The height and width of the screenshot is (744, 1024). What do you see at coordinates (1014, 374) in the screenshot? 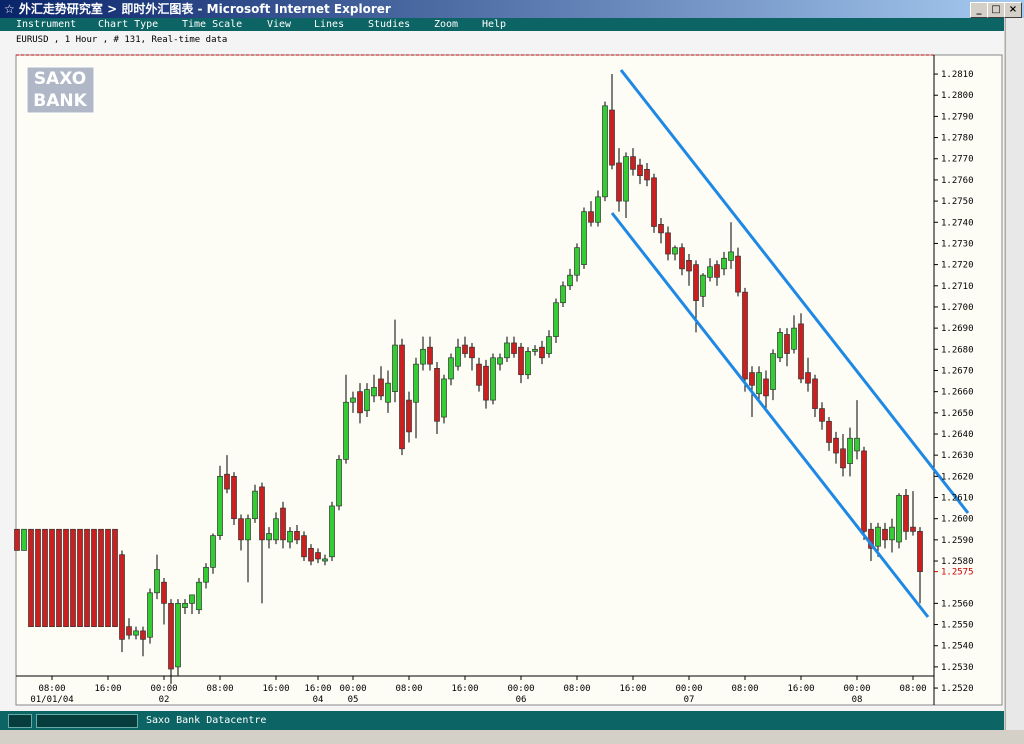
I see `scrollbar` at bounding box center [1014, 374].